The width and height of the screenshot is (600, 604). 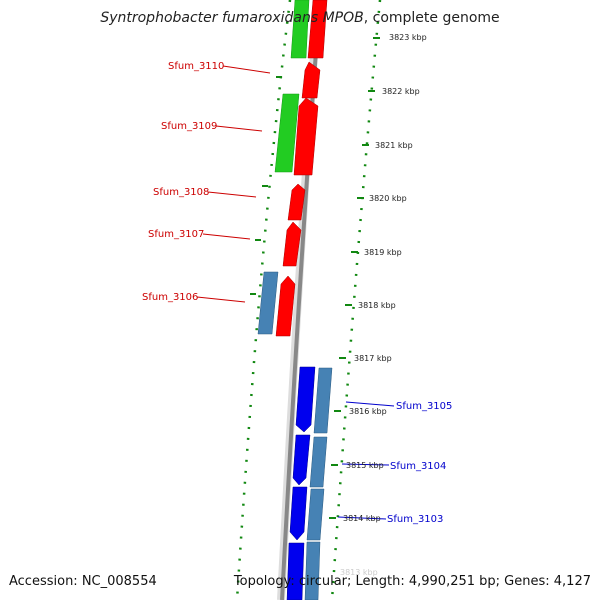 I want to click on scale-label: 3820 kbp, so click(x=388, y=198).